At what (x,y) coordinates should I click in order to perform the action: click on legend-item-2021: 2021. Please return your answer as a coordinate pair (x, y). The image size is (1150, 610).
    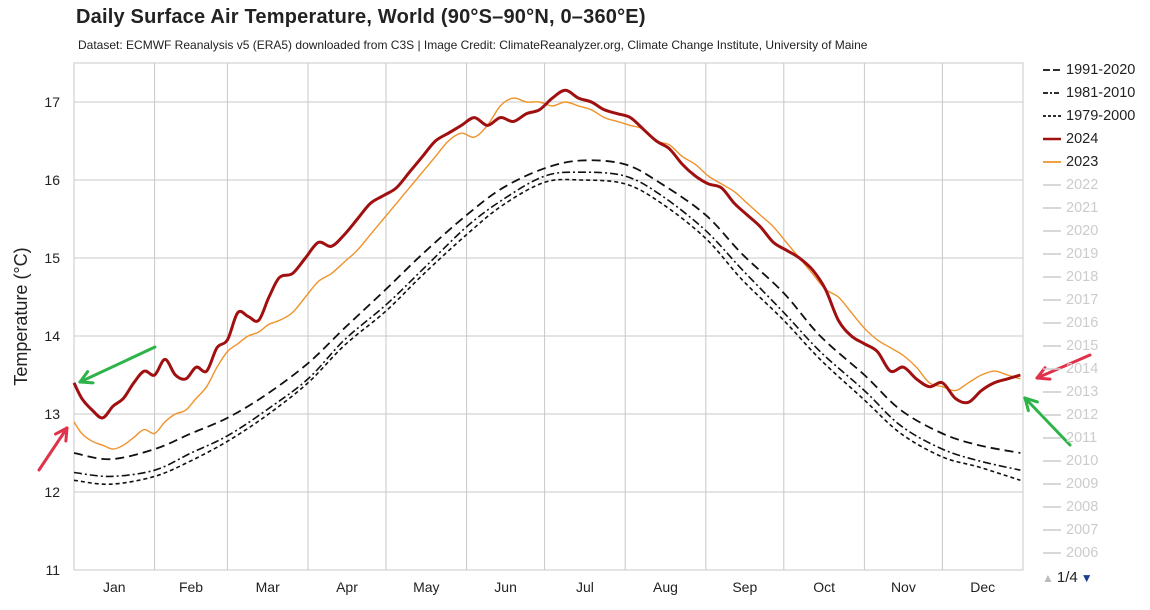
    Looking at the image, I should click on (1096, 207).